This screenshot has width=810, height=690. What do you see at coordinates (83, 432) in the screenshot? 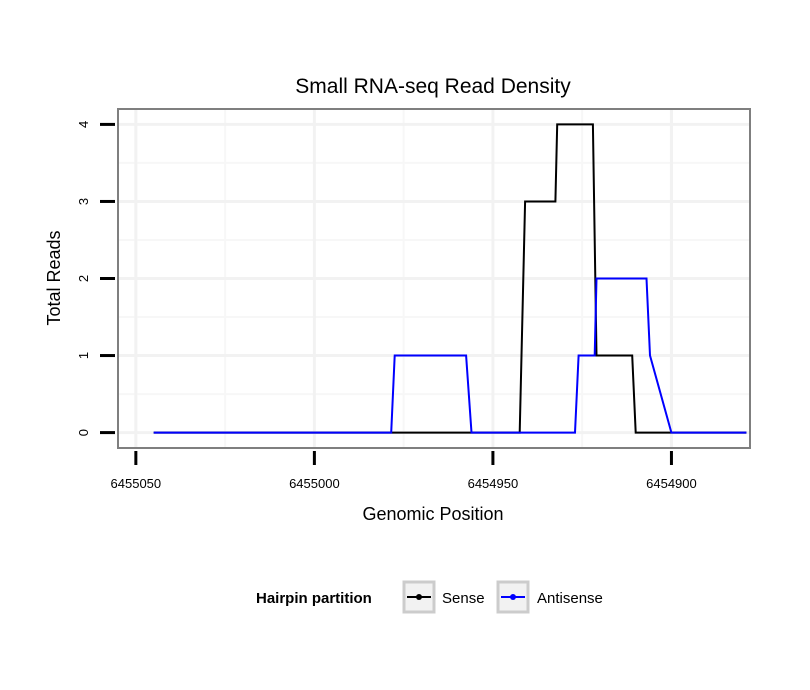
I see `y-tick-label: 0` at bounding box center [83, 432].